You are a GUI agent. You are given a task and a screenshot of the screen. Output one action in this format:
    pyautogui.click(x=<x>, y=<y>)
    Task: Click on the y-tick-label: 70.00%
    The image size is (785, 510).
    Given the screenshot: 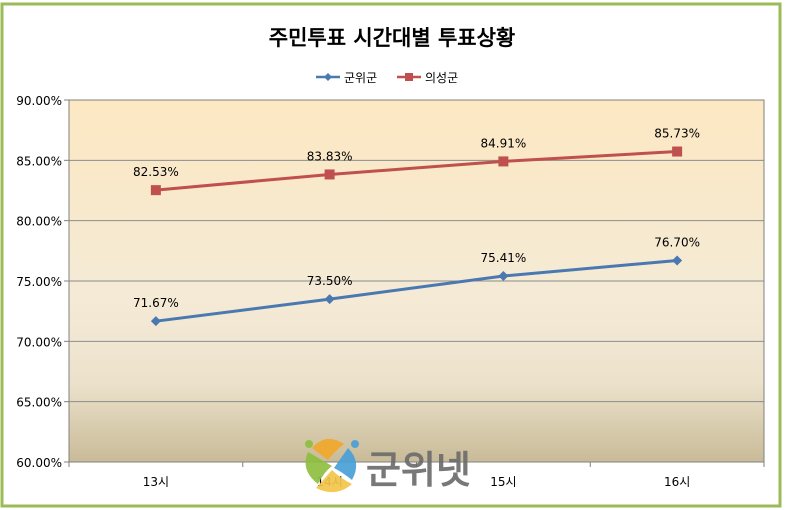 What is the action you would take?
    pyautogui.click(x=39, y=342)
    